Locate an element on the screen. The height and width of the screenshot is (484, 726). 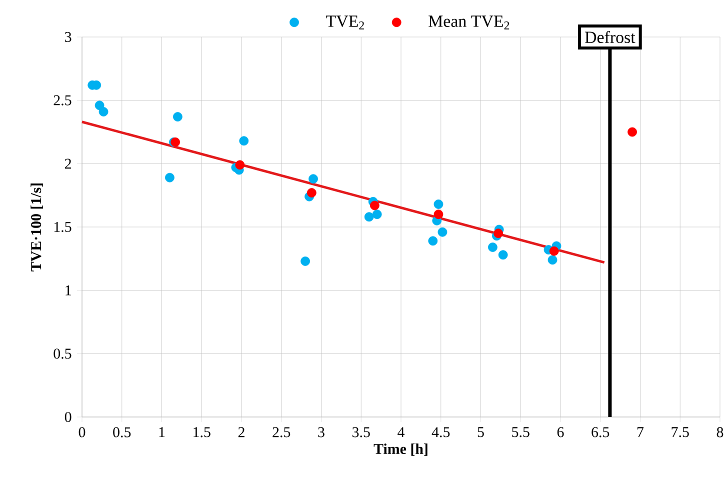
x-tick-label: 4.5 is located at coordinates (441, 432).